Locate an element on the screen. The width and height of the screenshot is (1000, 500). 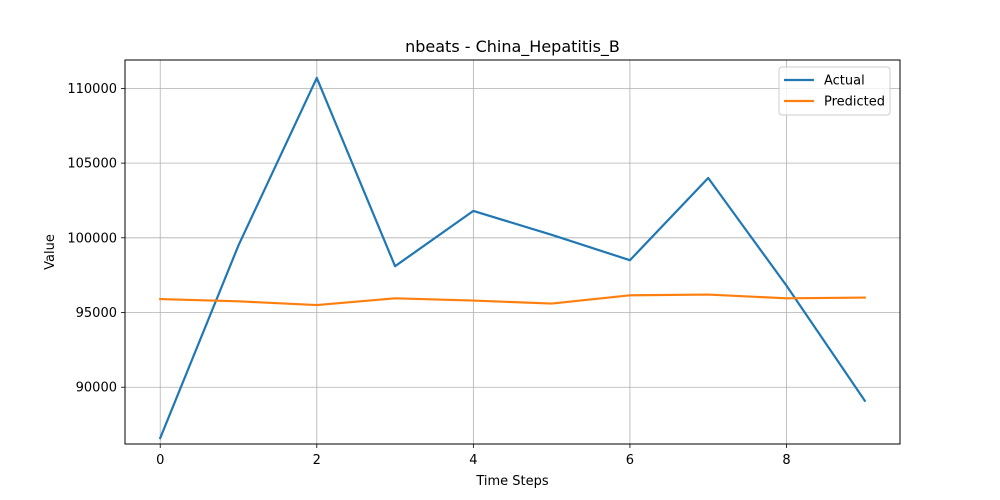
x-tick-label: 8 is located at coordinates (786, 460).